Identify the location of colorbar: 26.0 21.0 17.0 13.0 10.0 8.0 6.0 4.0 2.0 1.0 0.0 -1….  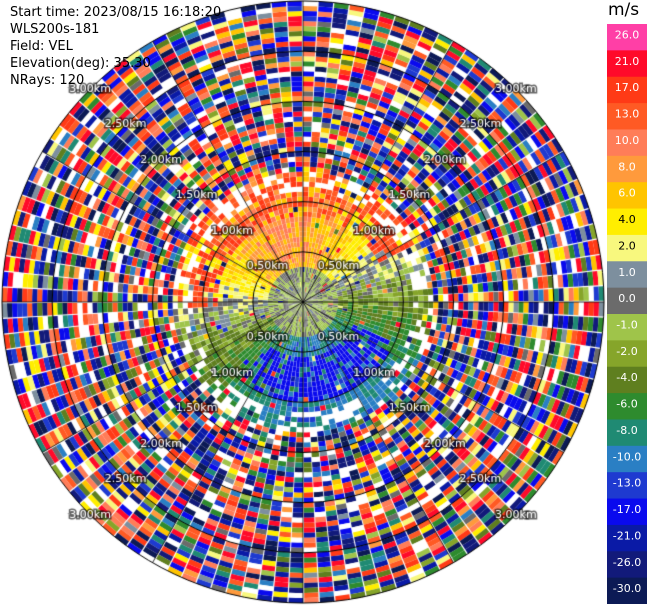
(627, 314).